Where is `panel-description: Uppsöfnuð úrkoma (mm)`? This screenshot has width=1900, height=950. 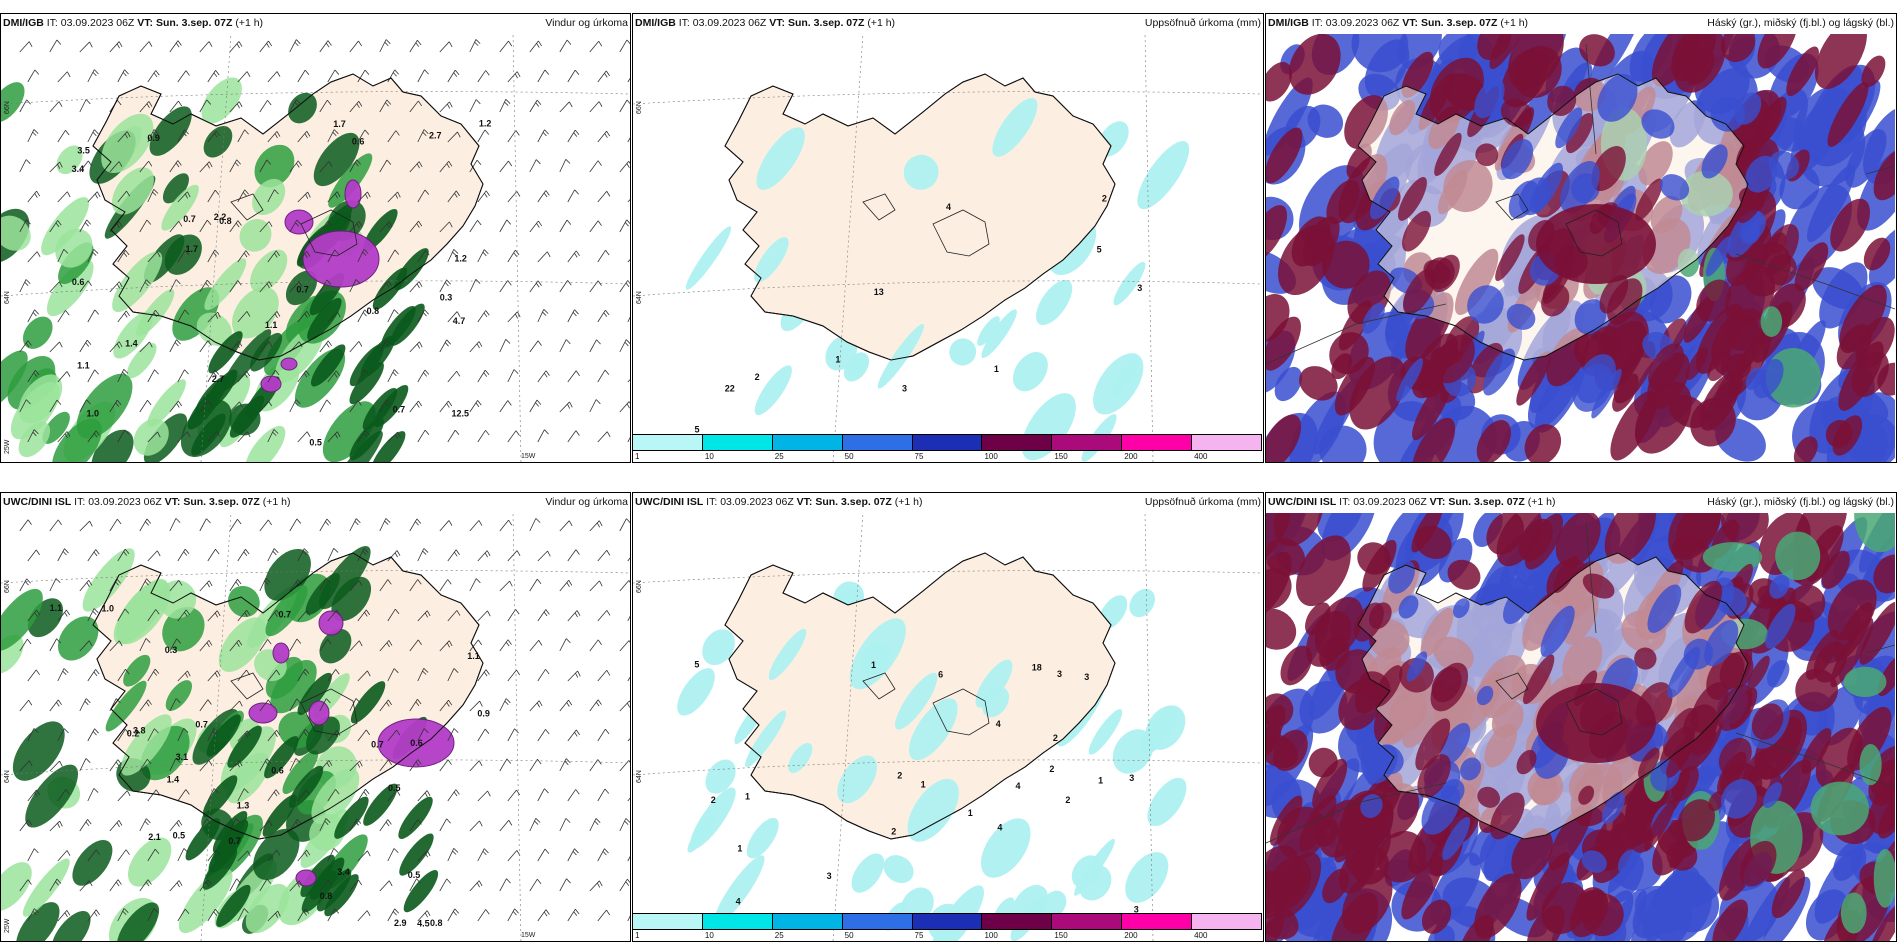 panel-description: Uppsöfnuð úrkoma (mm) is located at coordinates (1202, 23).